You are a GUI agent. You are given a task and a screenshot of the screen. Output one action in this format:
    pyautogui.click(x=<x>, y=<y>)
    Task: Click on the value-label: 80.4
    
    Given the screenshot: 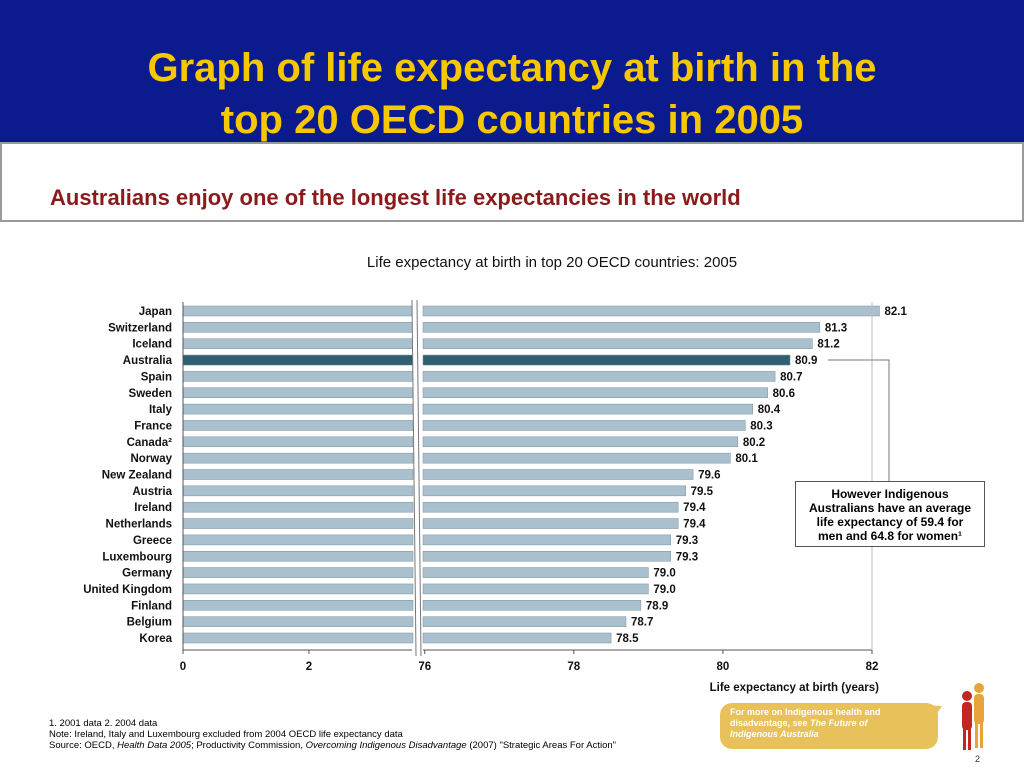 What is the action you would take?
    pyautogui.click(x=769, y=410)
    